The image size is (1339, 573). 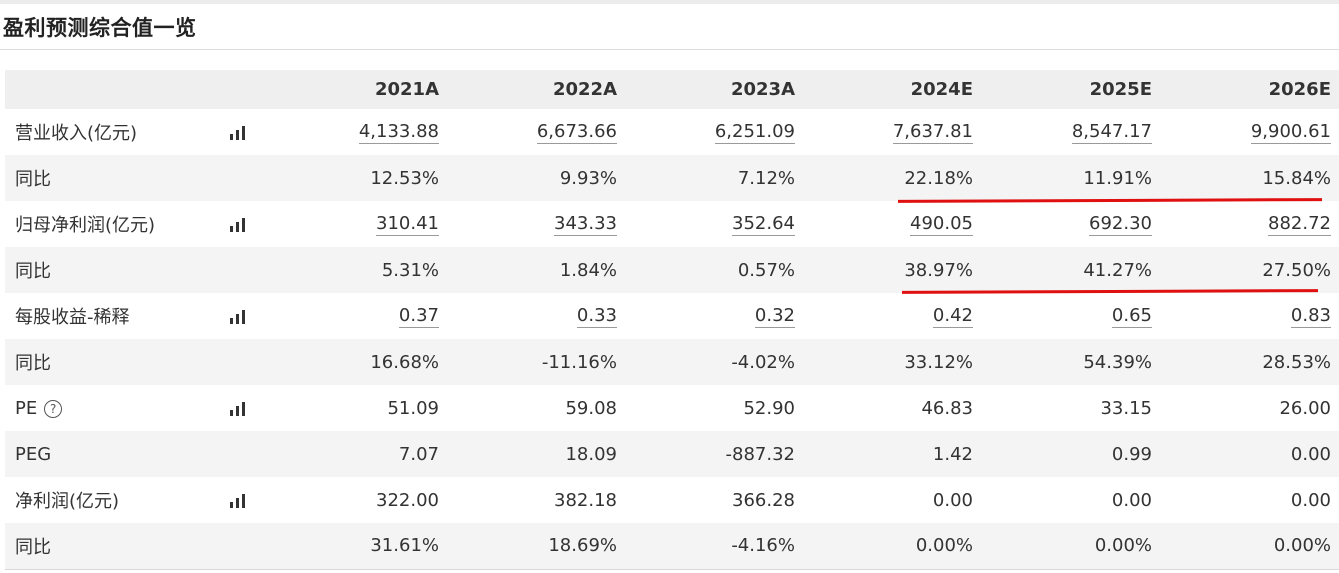 I want to click on value: 1.84%, so click(x=588, y=270).